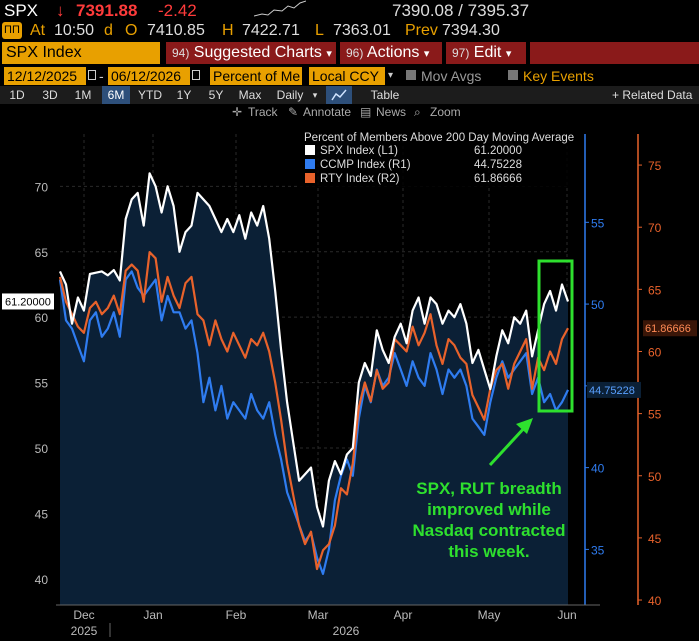  I want to click on high-label: H, so click(228, 30).